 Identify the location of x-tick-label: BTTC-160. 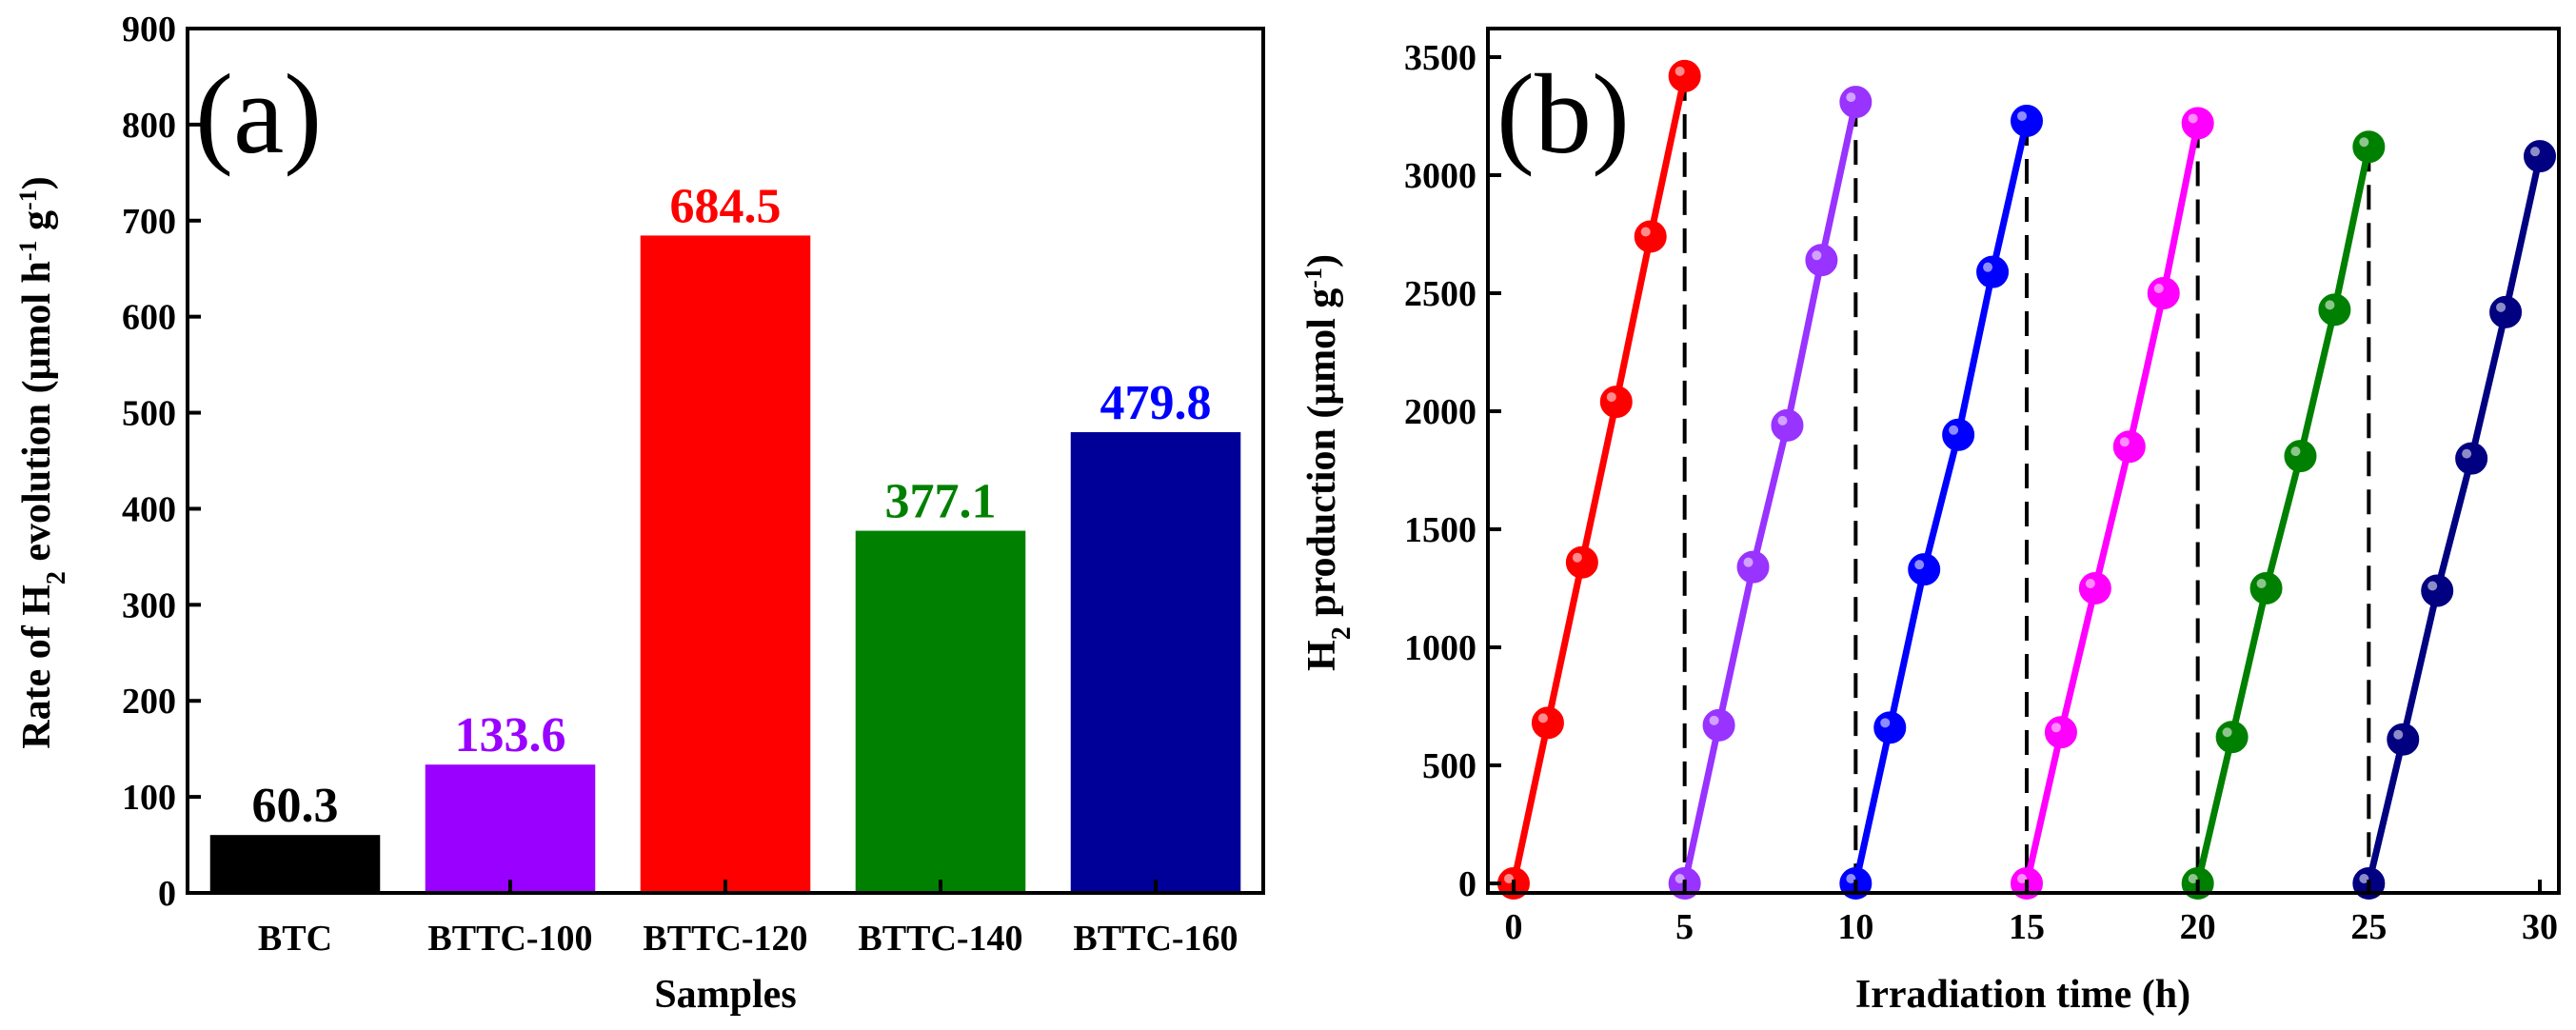
(1155, 939).